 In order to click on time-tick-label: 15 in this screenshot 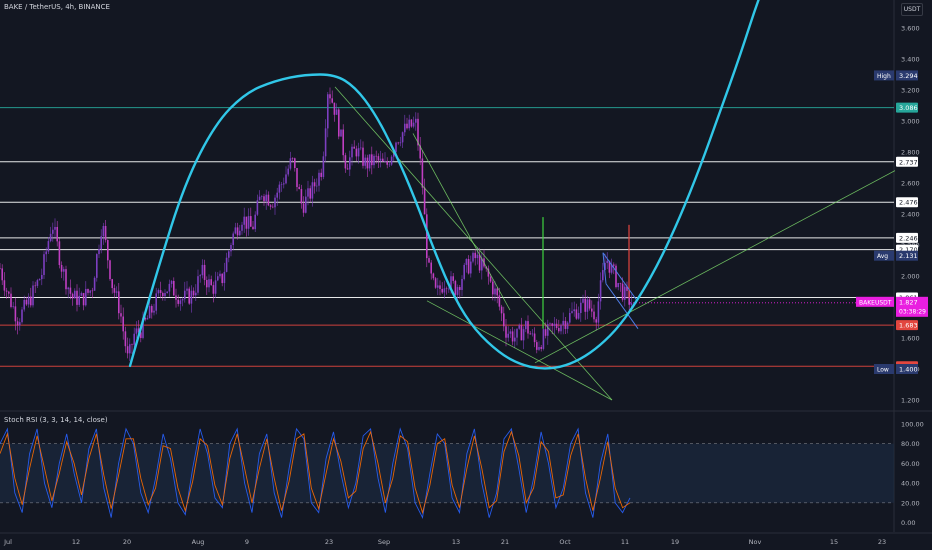, I will do `click(834, 542)`.